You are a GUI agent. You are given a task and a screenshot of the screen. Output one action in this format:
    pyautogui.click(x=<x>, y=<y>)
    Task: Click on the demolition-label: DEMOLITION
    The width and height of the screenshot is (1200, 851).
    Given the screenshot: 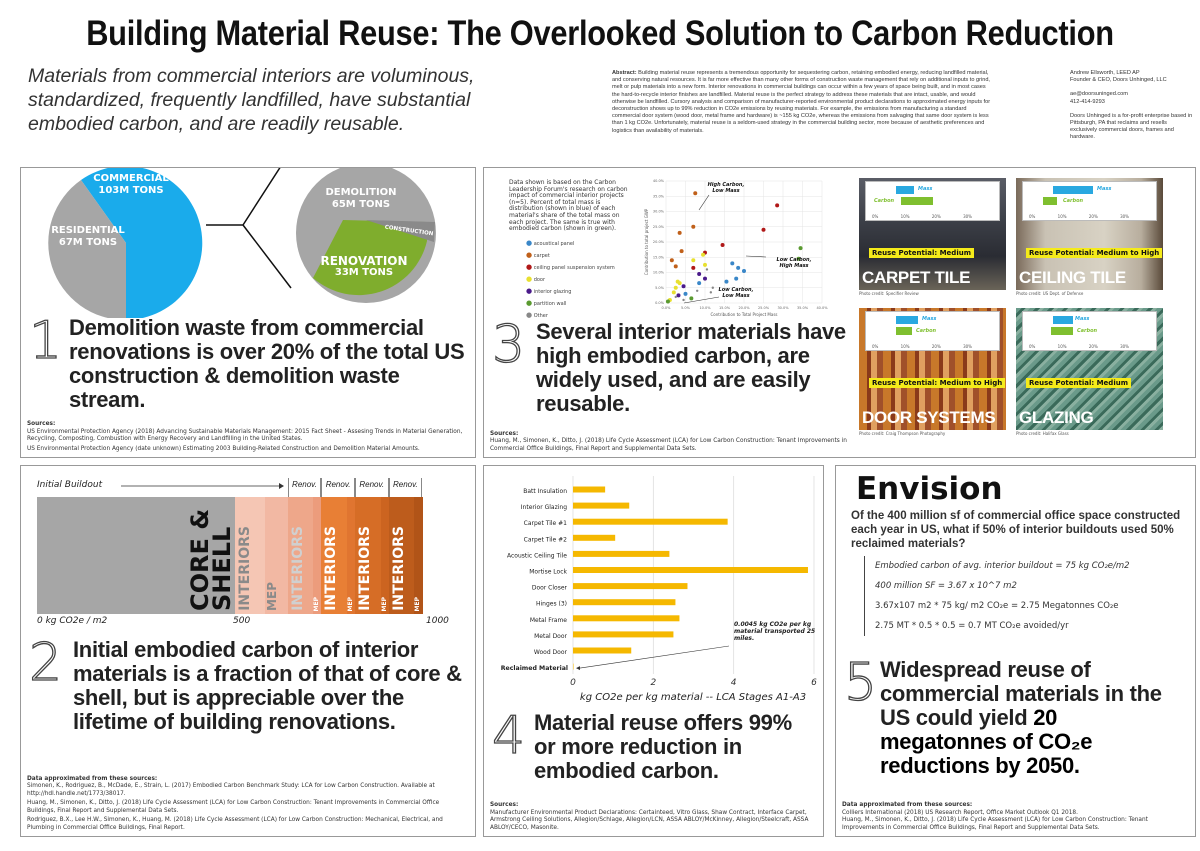 What is the action you would take?
    pyautogui.click(x=361, y=192)
    